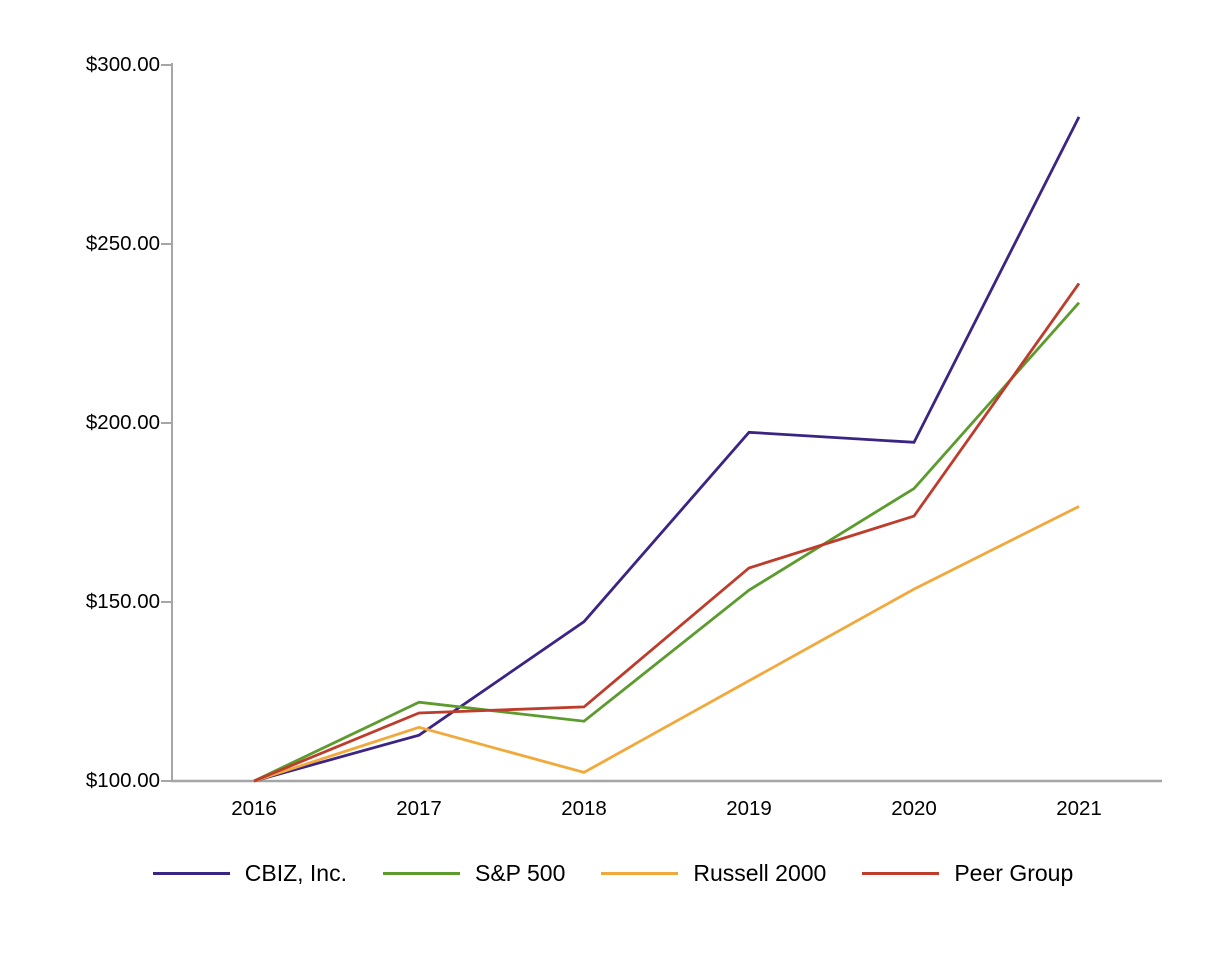 The height and width of the screenshot is (960, 1226). Describe the element at coordinates (1079, 808) in the screenshot. I see `x-axis-tick-label: 2021` at that location.